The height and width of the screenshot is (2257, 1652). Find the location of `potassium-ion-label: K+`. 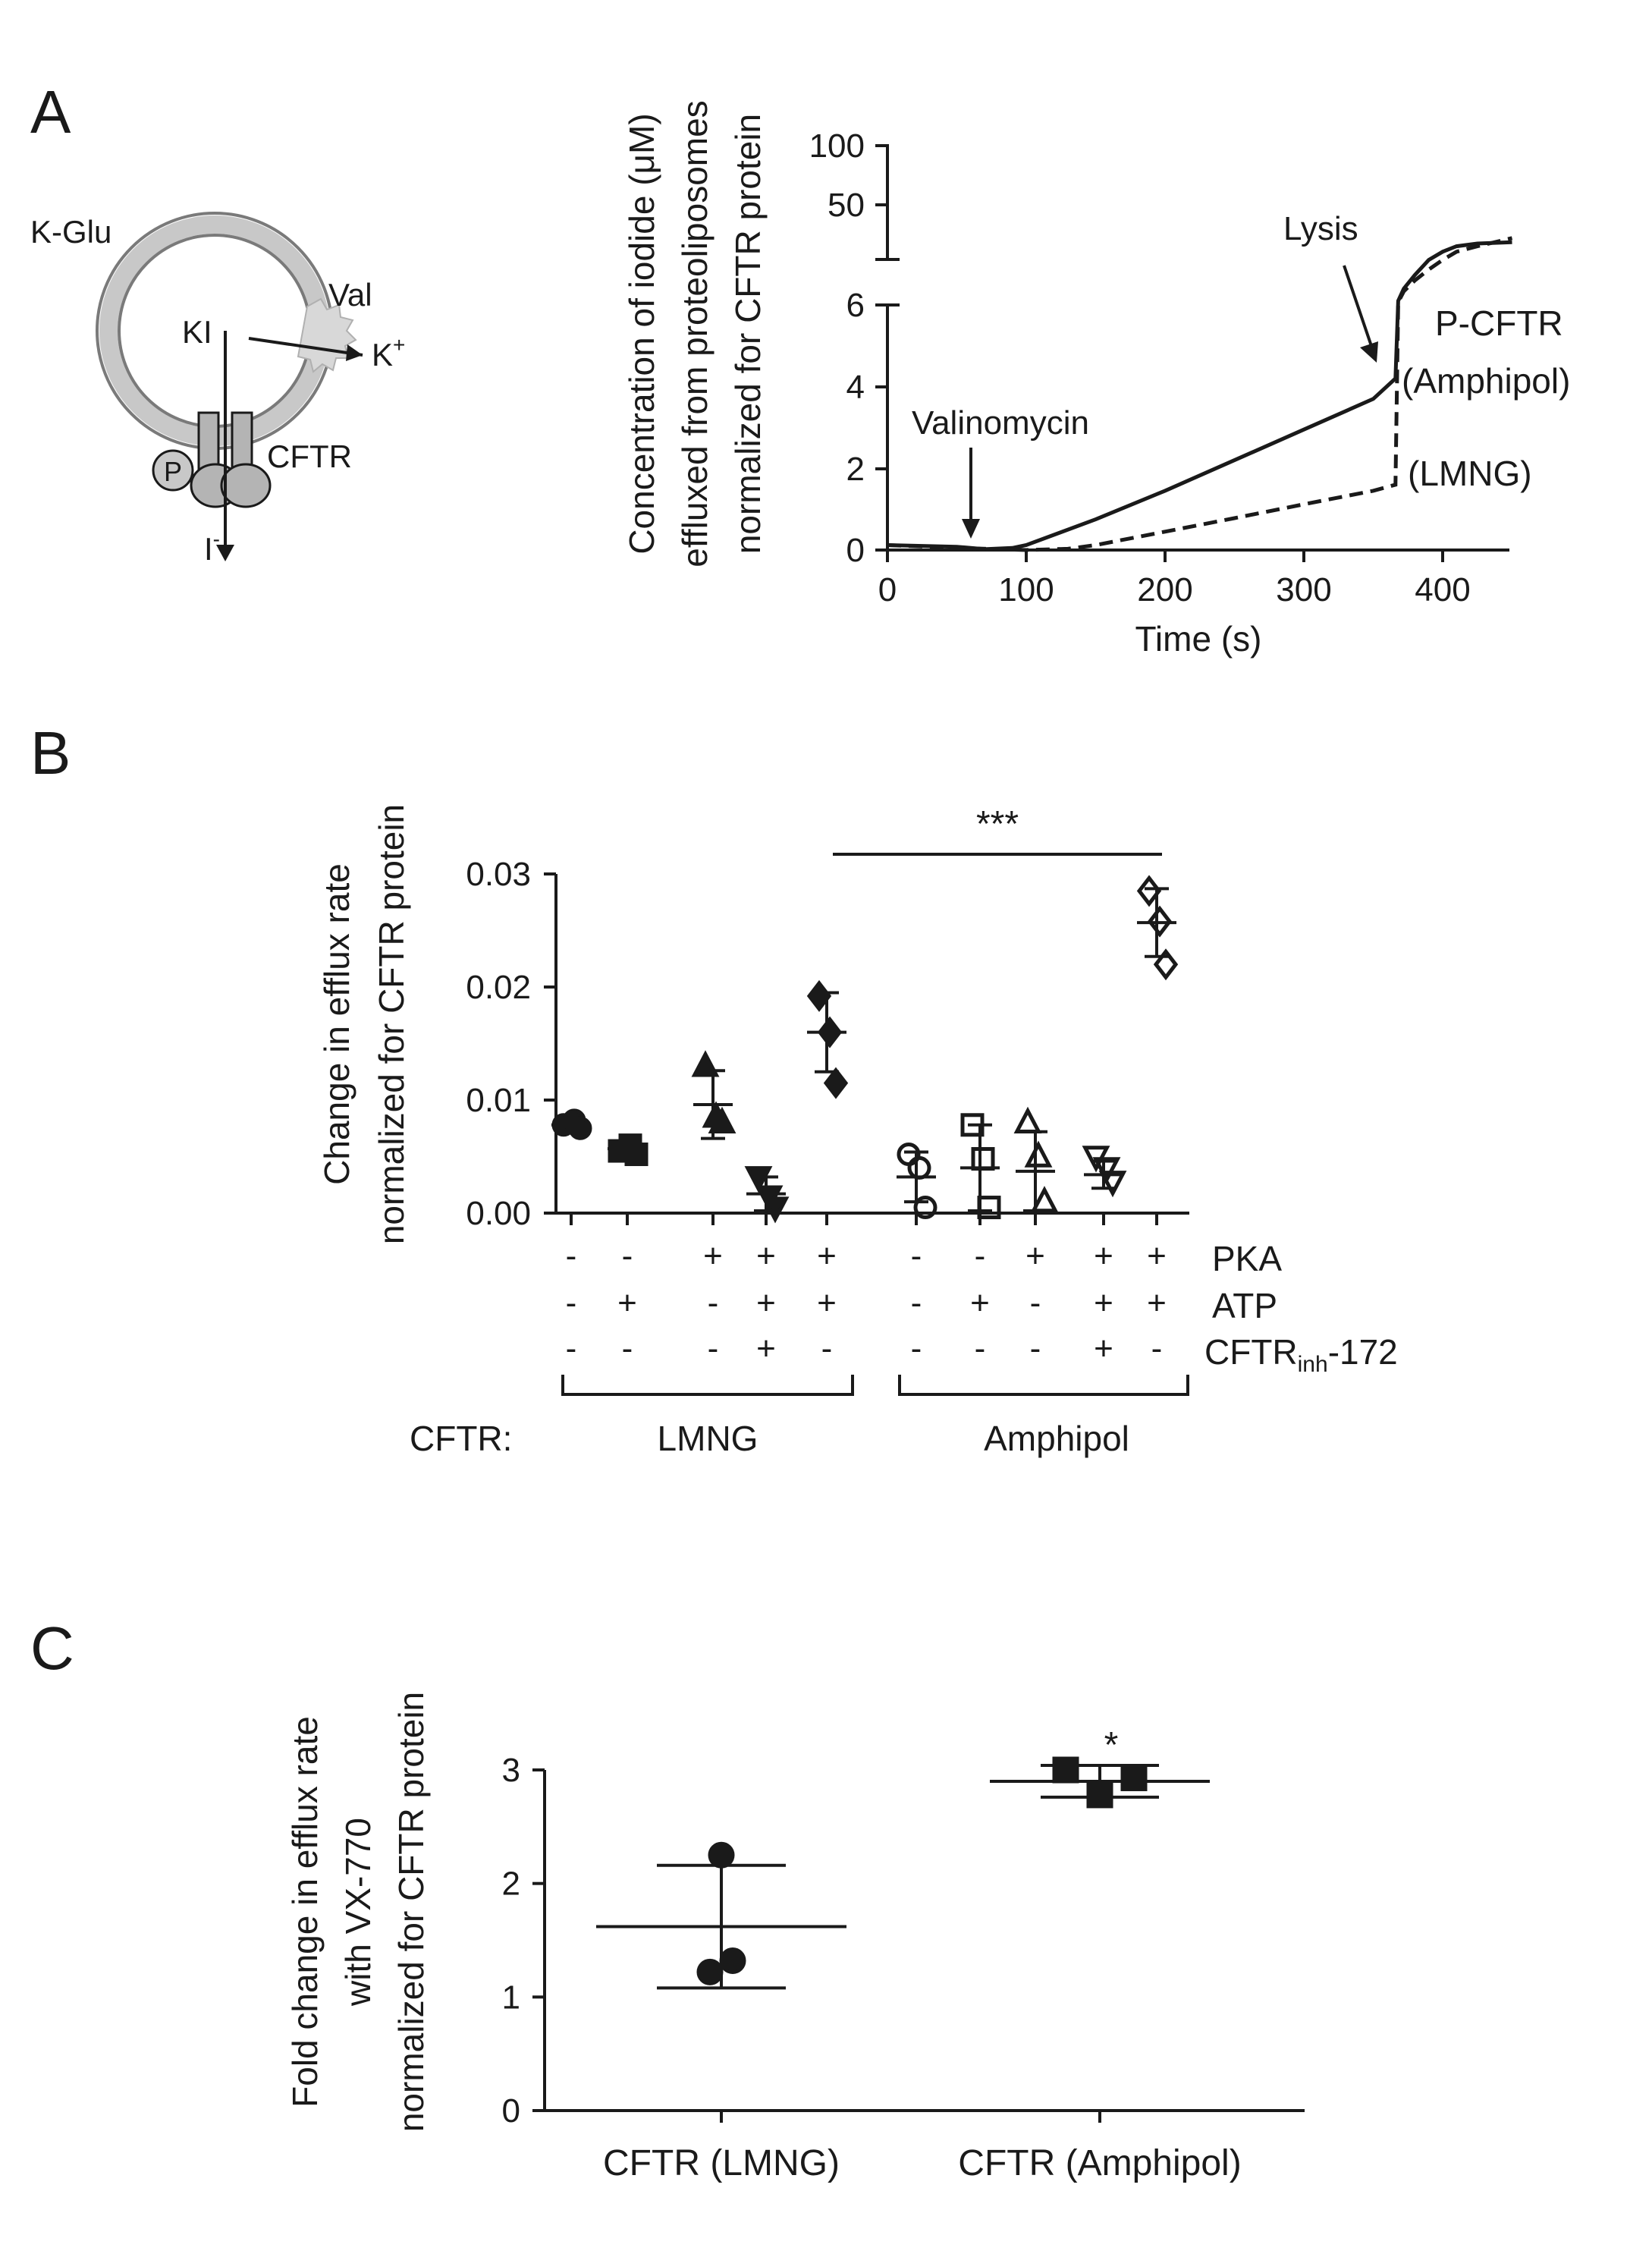

potassium-ion-label: K+ is located at coordinates (388, 352).